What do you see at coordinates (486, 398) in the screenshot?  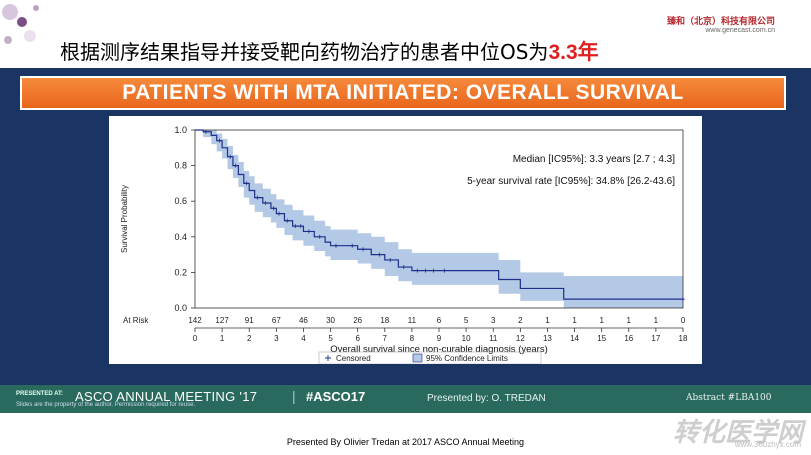 I see `presenter: Presented by: O. TREDAN` at bounding box center [486, 398].